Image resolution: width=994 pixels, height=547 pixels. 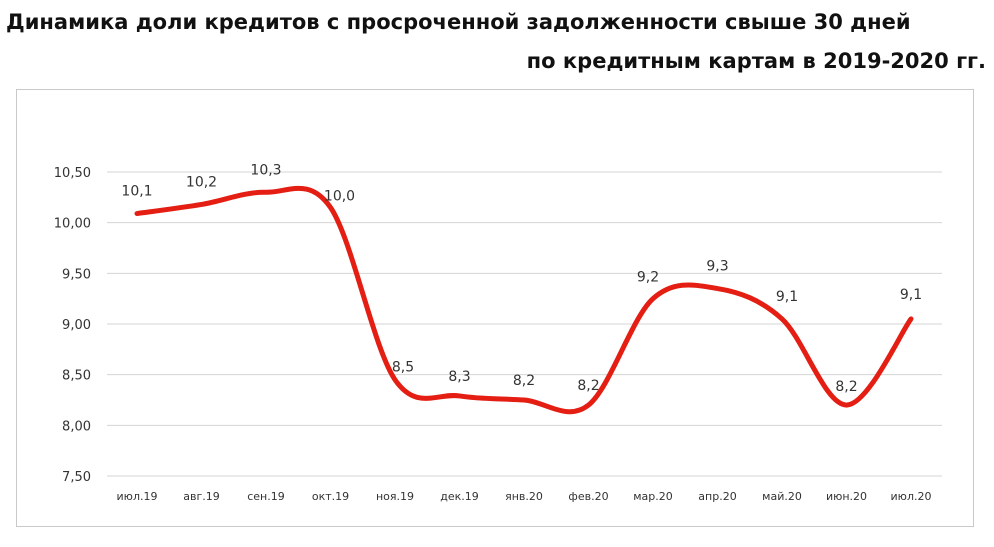 I want to click on y-tick-label: 9,00, so click(x=76, y=325).